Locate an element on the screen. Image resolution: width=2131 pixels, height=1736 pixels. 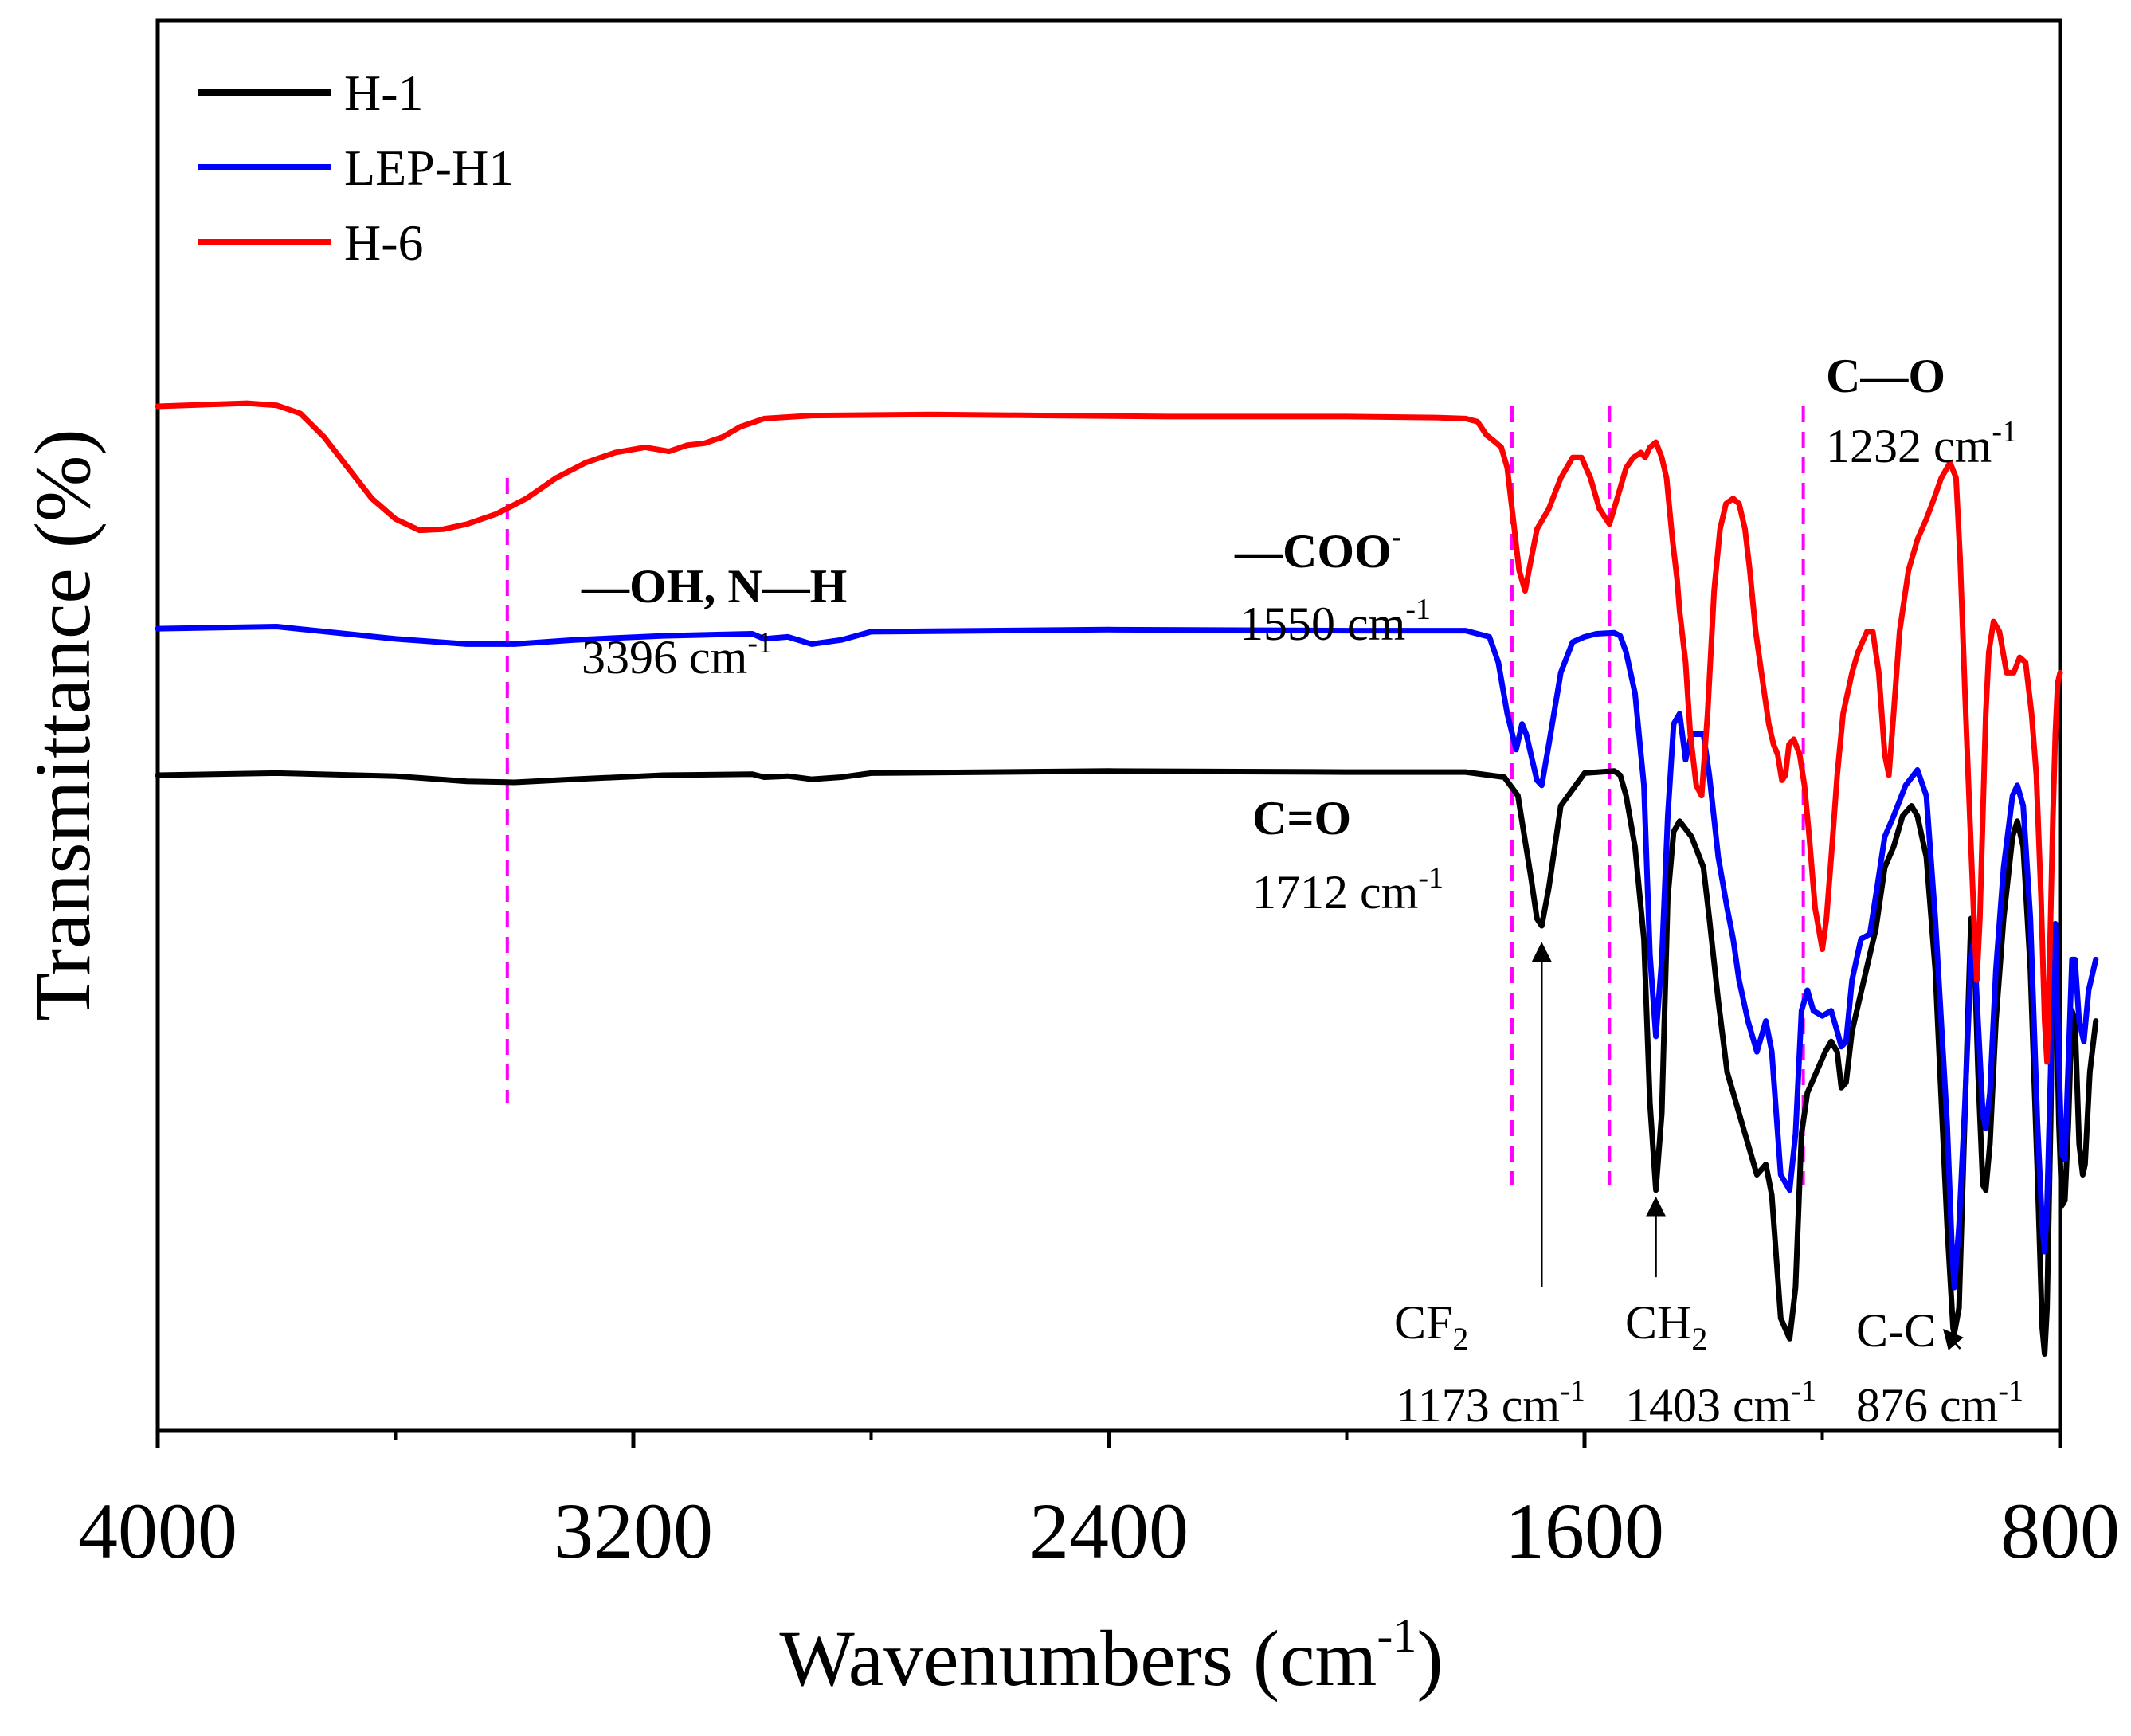
x-tick-label: 2400 is located at coordinates (1109, 1531).